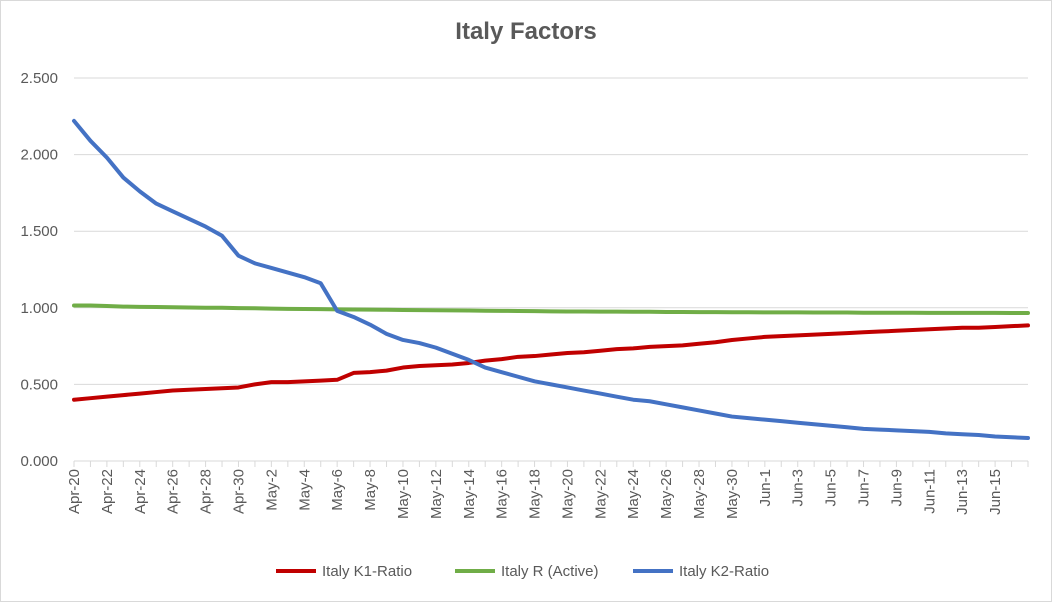  What do you see at coordinates (551, 309) in the screenshot?
I see `series-line-italy-r-active` at bounding box center [551, 309].